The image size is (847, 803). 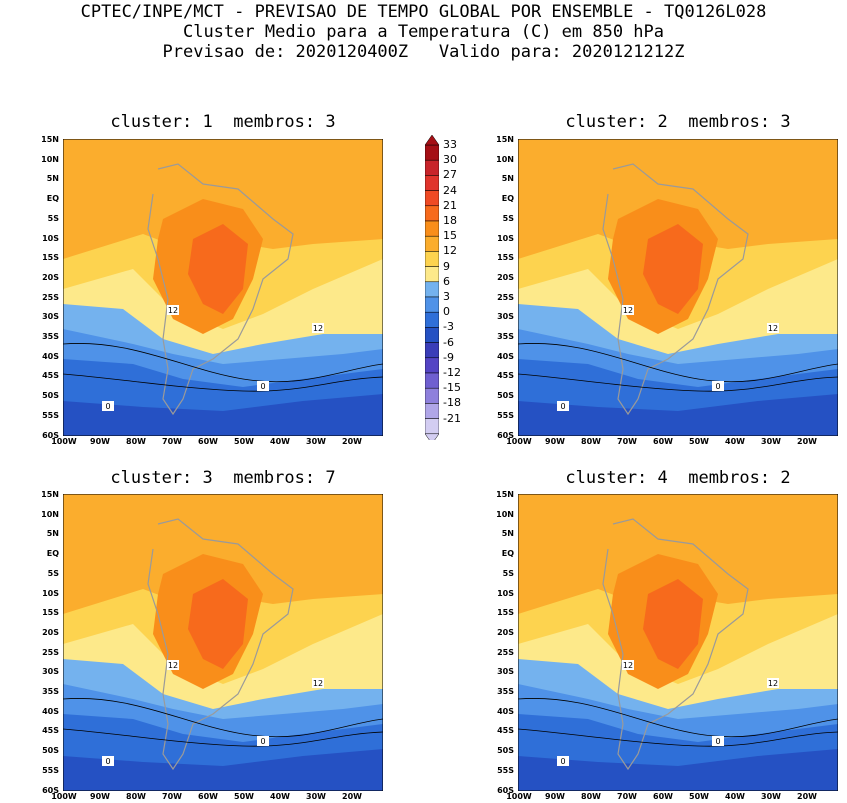 What do you see at coordinates (452, 388) in the screenshot?
I see `colorbar-label: -15` at bounding box center [452, 388].